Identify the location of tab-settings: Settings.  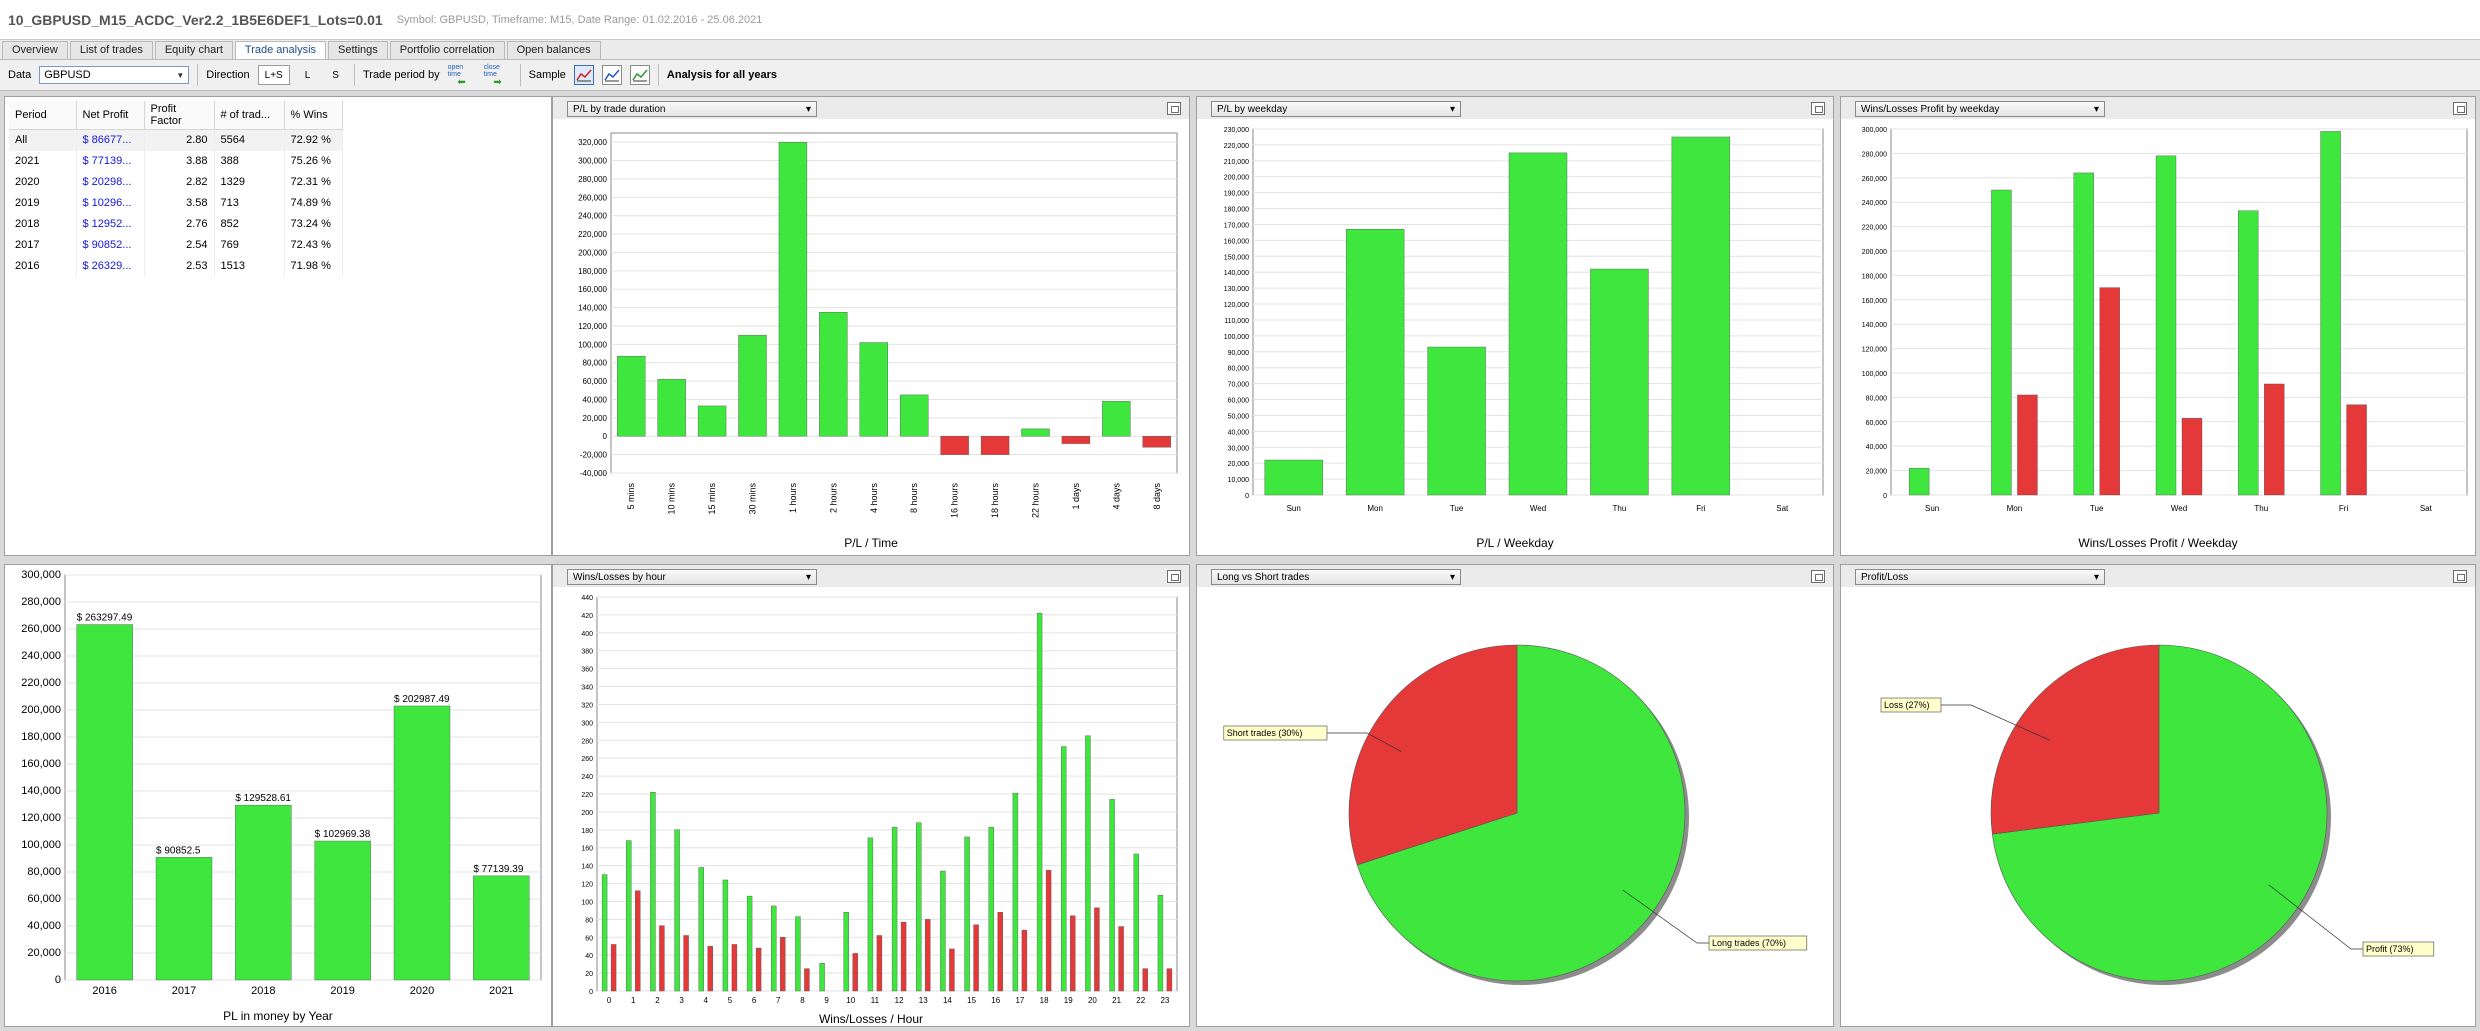
(358, 50).